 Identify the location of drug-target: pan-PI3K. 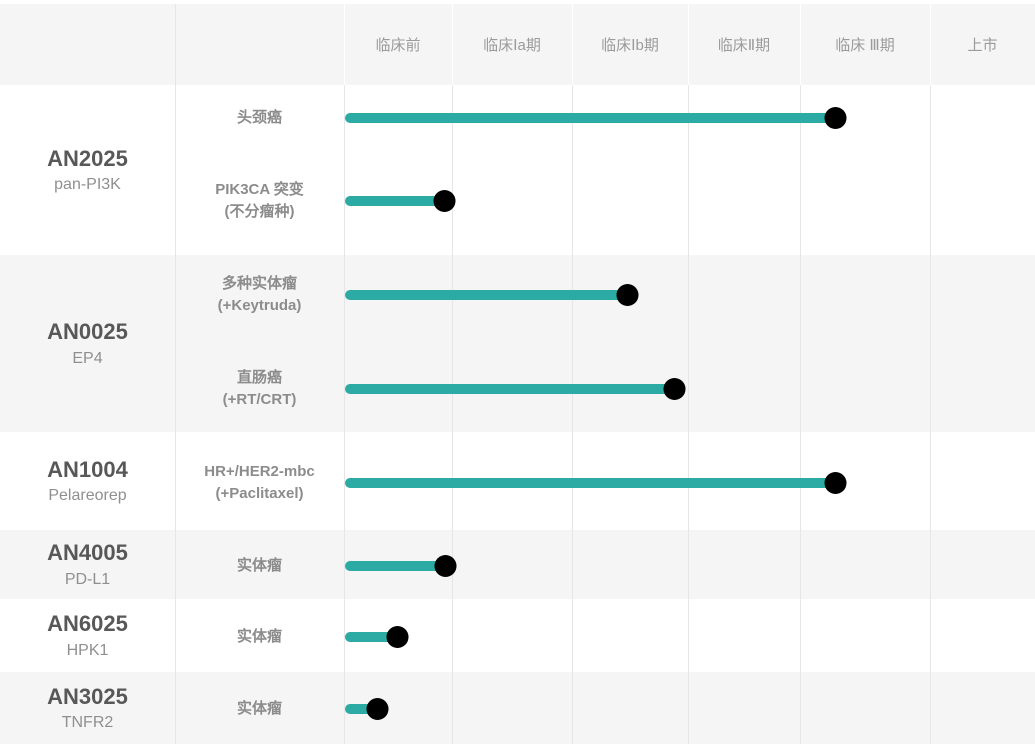
(87, 185).